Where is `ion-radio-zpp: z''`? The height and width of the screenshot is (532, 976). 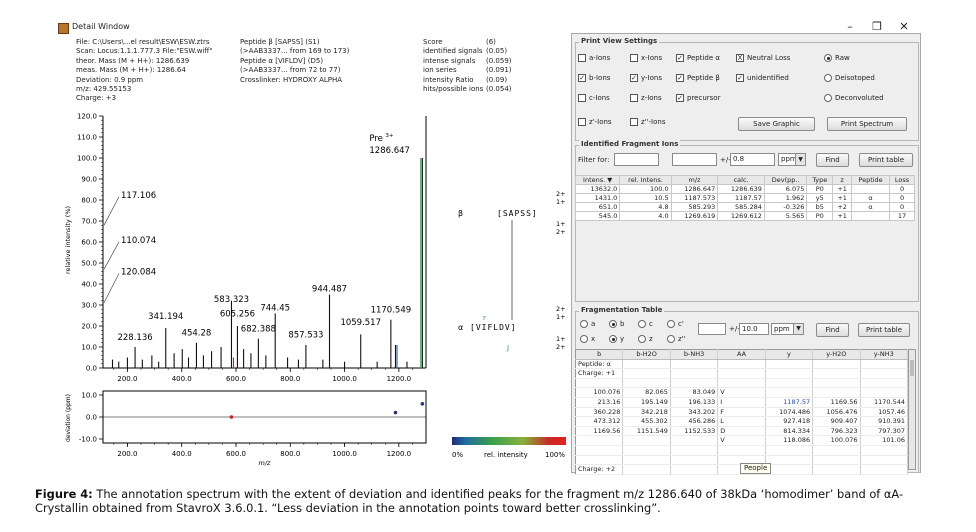
ion-radio-zpp: z'' is located at coordinates (676, 339).